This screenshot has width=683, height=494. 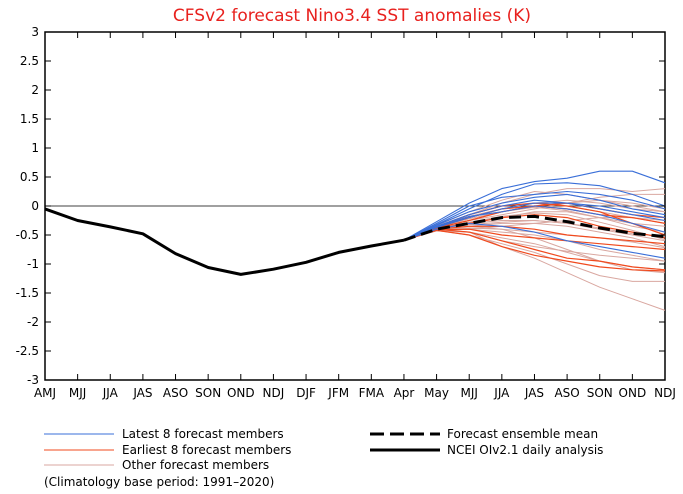 I want to click on y-tick-label: 0.5, so click(x=29, y=177).